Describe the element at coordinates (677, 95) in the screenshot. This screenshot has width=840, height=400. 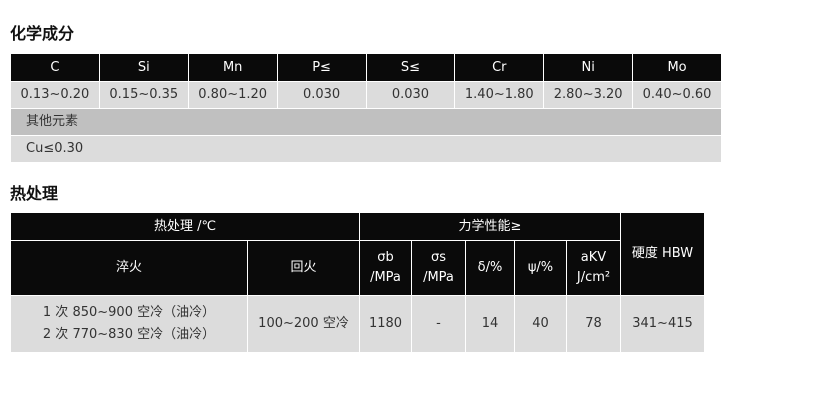
I see `value-cell: 0.40~0.60` at that location.